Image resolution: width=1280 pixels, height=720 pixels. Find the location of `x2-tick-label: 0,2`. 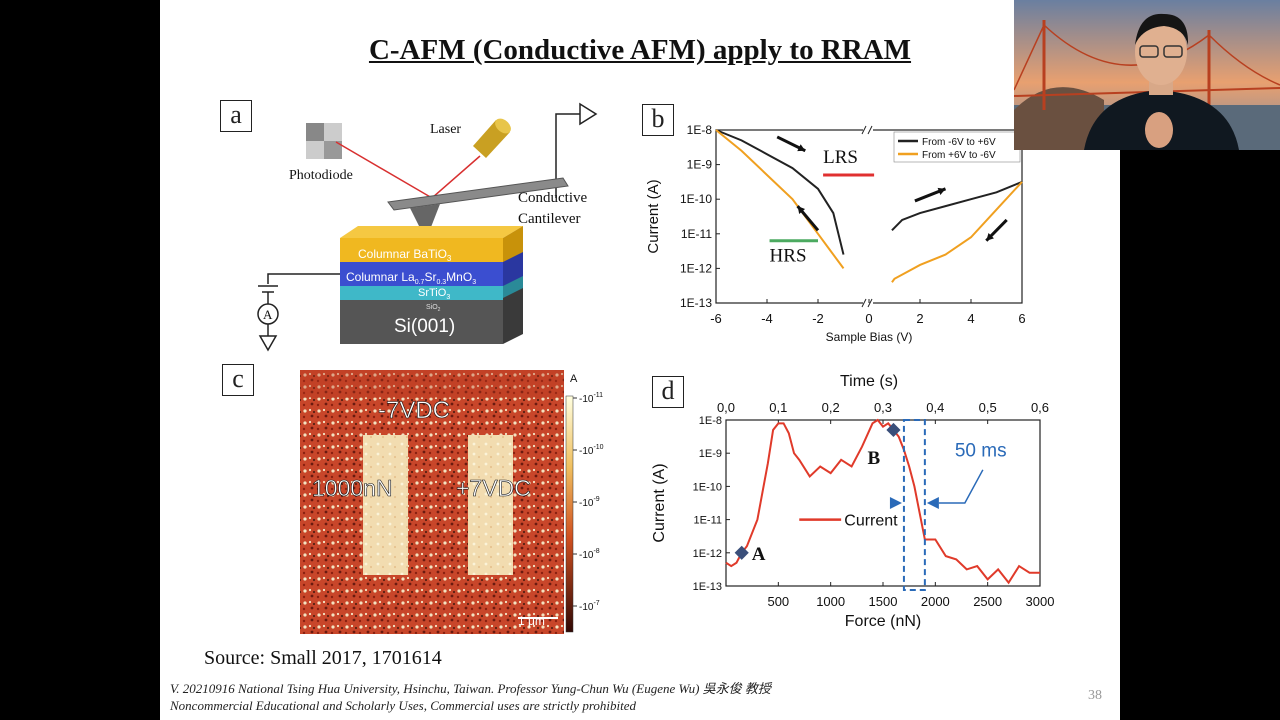

x2-tick-label: 0,2 is located at coordinates (831, 407).